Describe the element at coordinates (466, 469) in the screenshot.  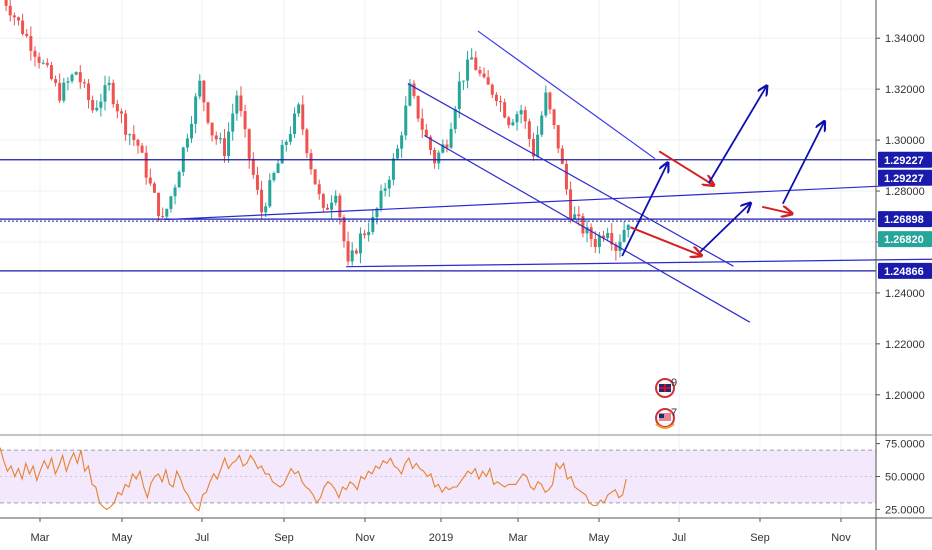
I see `rsi-panel` at that location.